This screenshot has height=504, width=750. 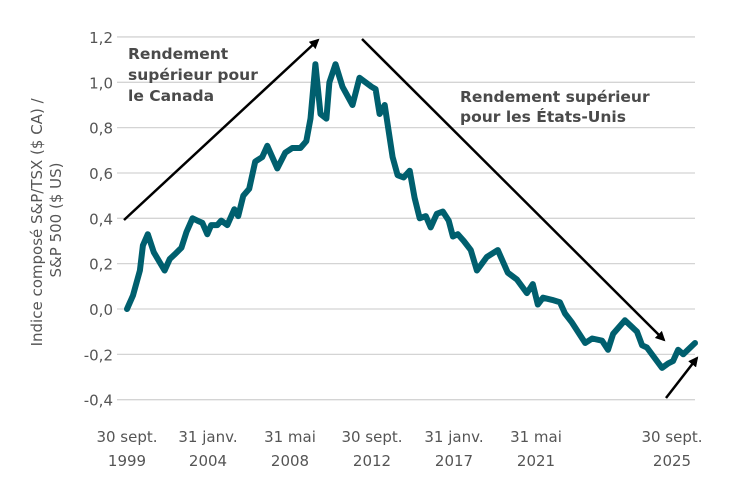 What do you see at coordinates (101, 38) in the screenshot?
I see `y-tick-label: 1,2` at bounding box center [101, 38].